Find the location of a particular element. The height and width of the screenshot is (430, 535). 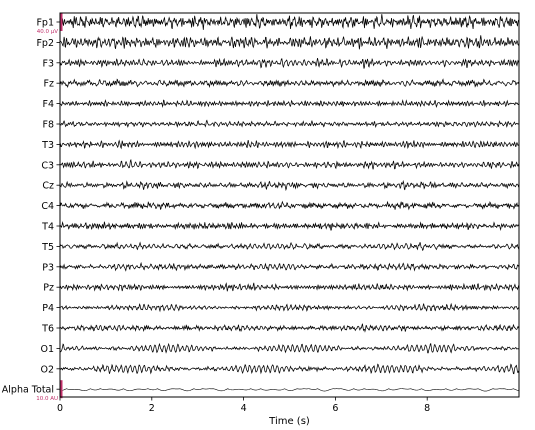

channel-label: T6 is located at coordinates (47, 329).